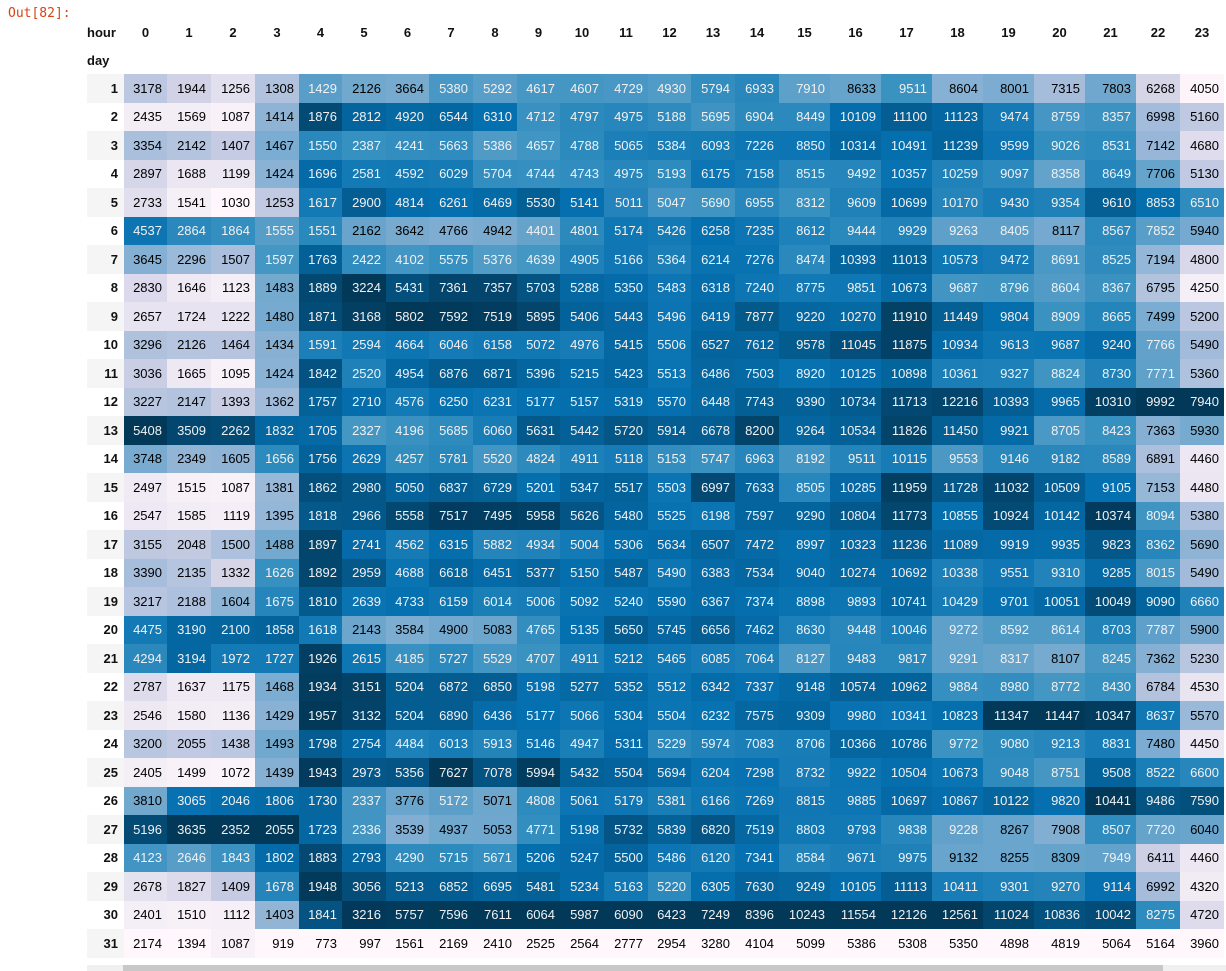 This screenshot has height=971, width=1226. I want to click on column-header-10: 10, so click(582, 32).